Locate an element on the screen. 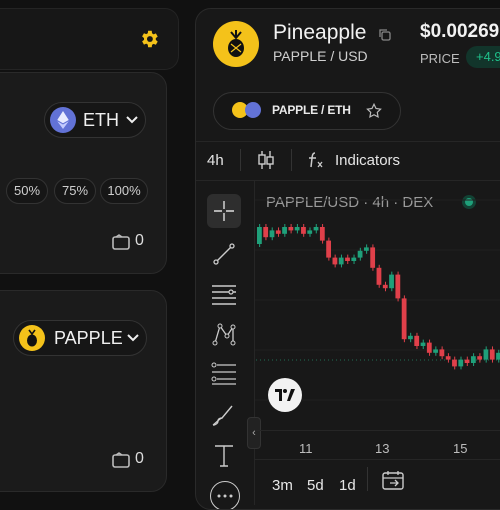 The width and height of the screenshot is (500, 510). pattern-tool-icon is located at coordinates (224, 334).